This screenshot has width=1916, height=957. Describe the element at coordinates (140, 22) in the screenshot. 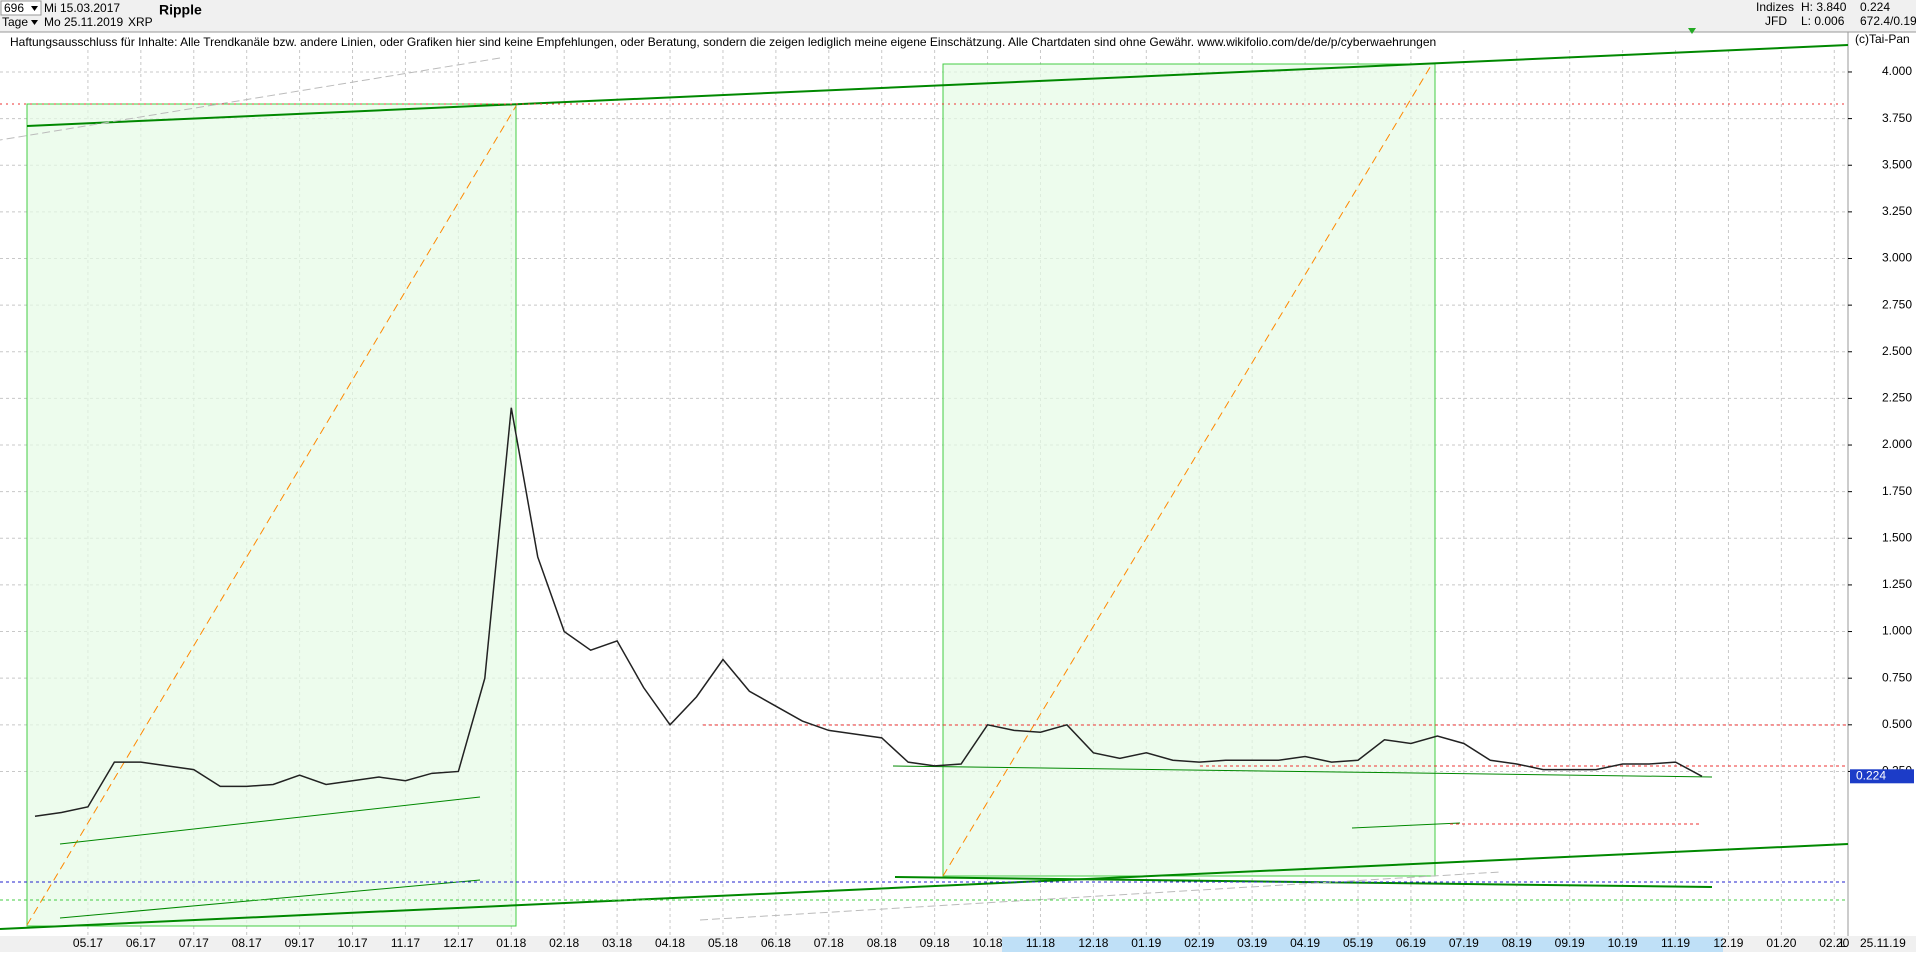

I see `symbol: XRP` at that location.